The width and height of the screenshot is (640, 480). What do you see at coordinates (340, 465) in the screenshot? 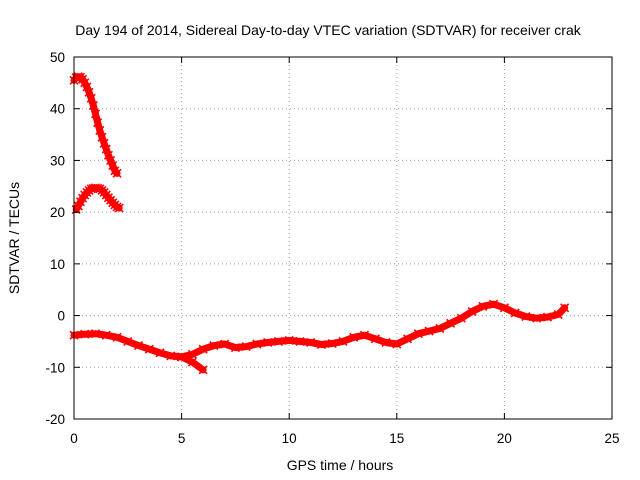
I see `x-axis-label: GPS time / hours` at bounding box center [340, 465].